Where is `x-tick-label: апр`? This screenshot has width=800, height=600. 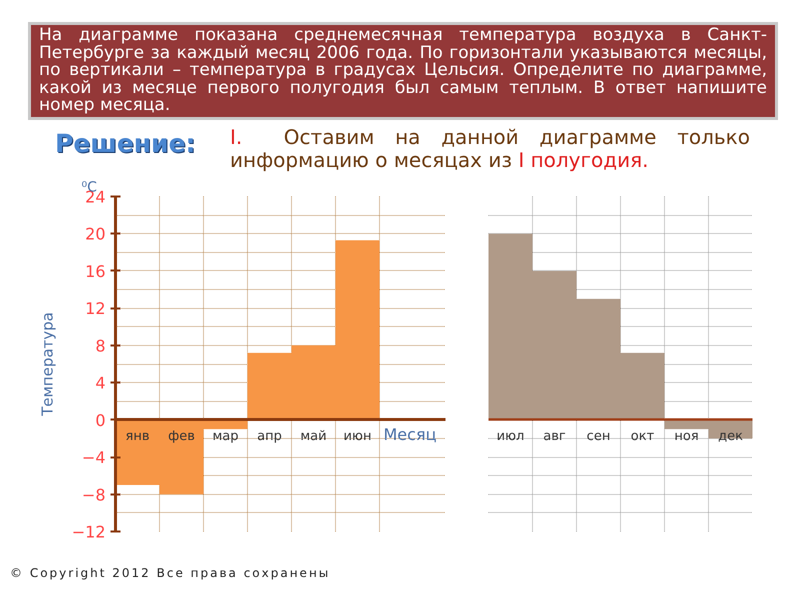
x-tick-label: апр is located at coordinates (269, 436).